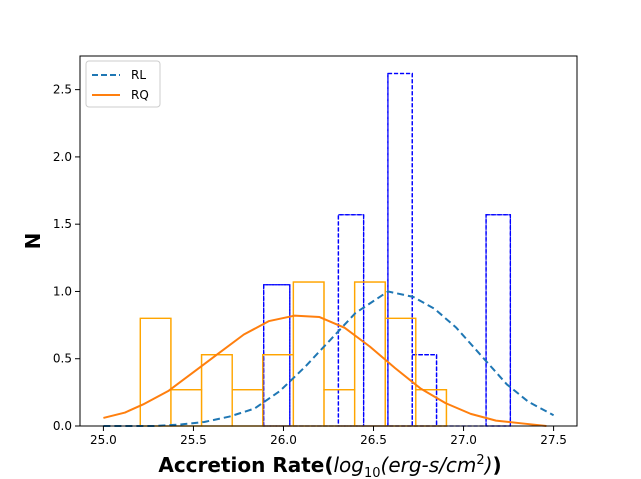  What do you see at coordinates (553, 440) in the screenshot?
I see `x-tick-label-5: 27.5` at bounding box center [553, 440].